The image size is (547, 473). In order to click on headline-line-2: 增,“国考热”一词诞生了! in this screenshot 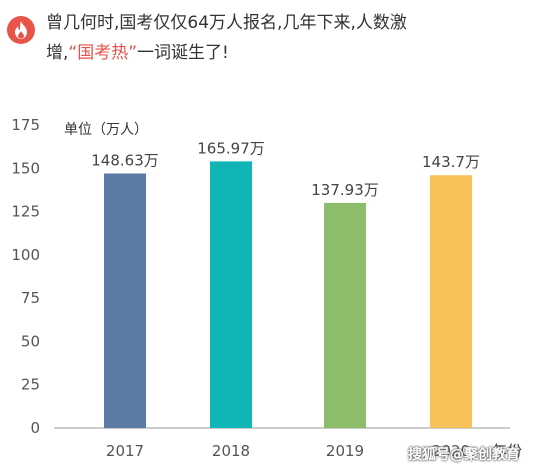, I will do `click(286, 53)`.